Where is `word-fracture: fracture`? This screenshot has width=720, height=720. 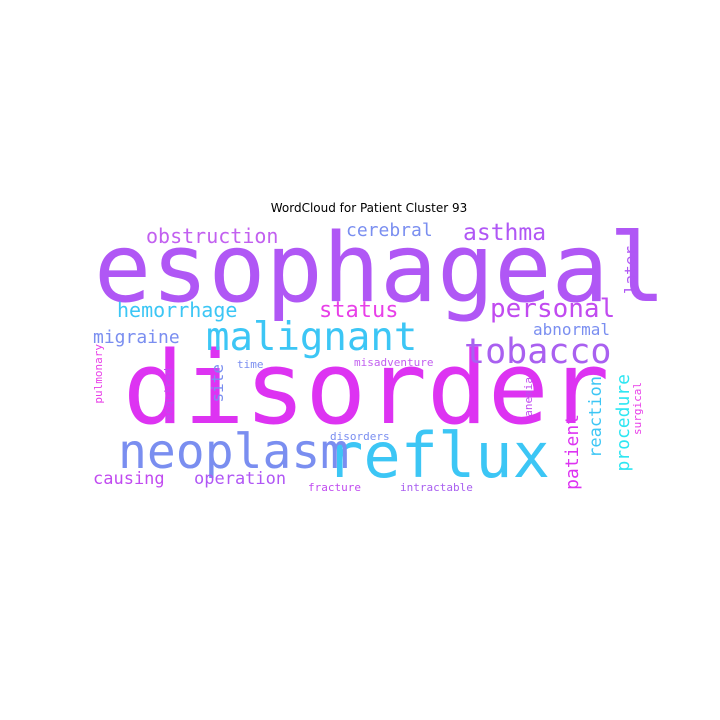
word-fracture: fracture is located at coordinates (334, 487).